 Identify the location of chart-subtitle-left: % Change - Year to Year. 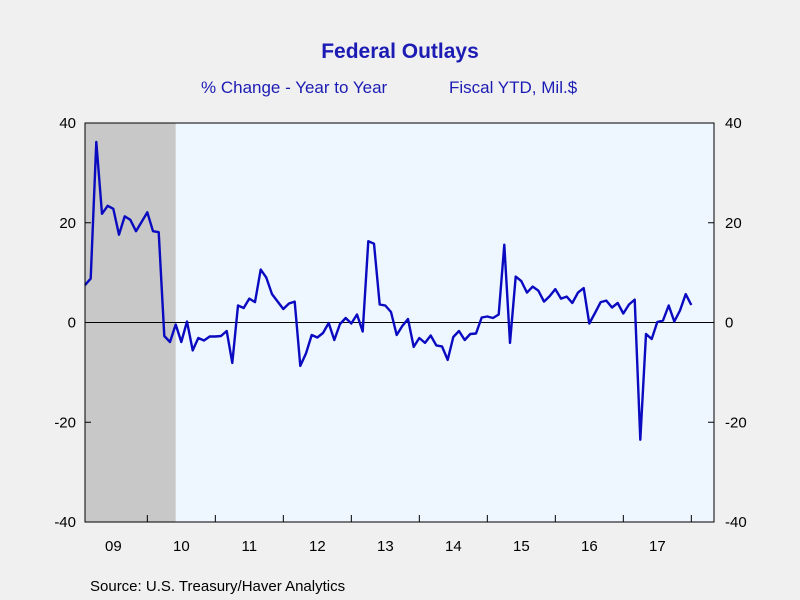
(294, 87).